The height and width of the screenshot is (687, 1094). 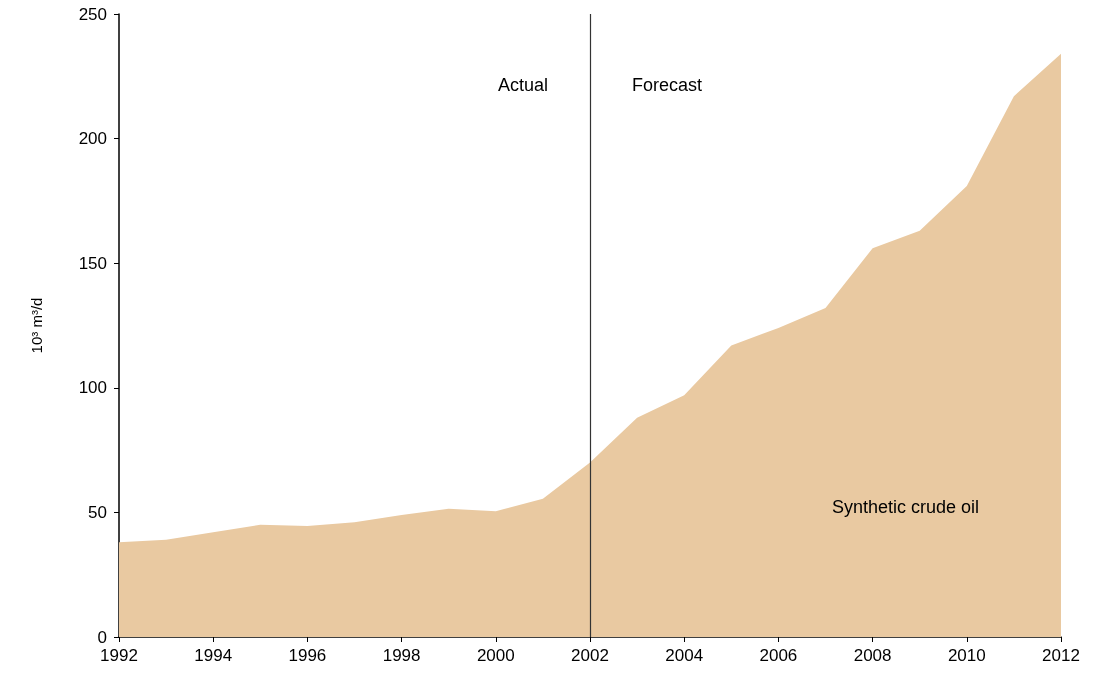 I want to click on y-tick-label: 250, so click(x=92, y=14).